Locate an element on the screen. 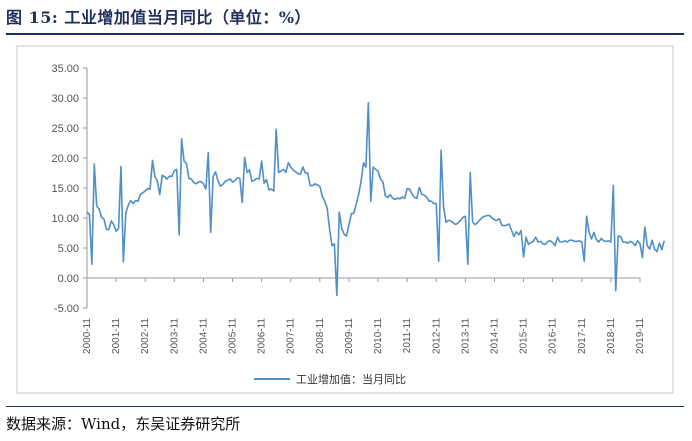 Image resolution: width=692 pixels, height=441 pixels. x-tick-label: 2001-11 is located at coordinates (116, 336).